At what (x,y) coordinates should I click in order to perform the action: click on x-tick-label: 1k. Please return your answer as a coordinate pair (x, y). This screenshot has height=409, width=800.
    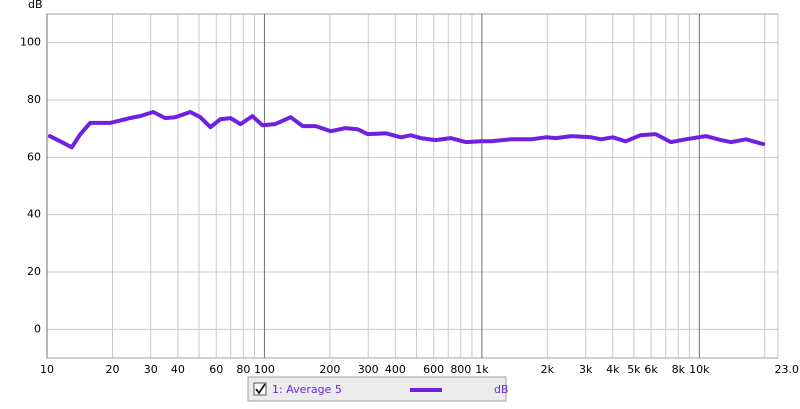
    Looking at the image, I should click on (482, 369).